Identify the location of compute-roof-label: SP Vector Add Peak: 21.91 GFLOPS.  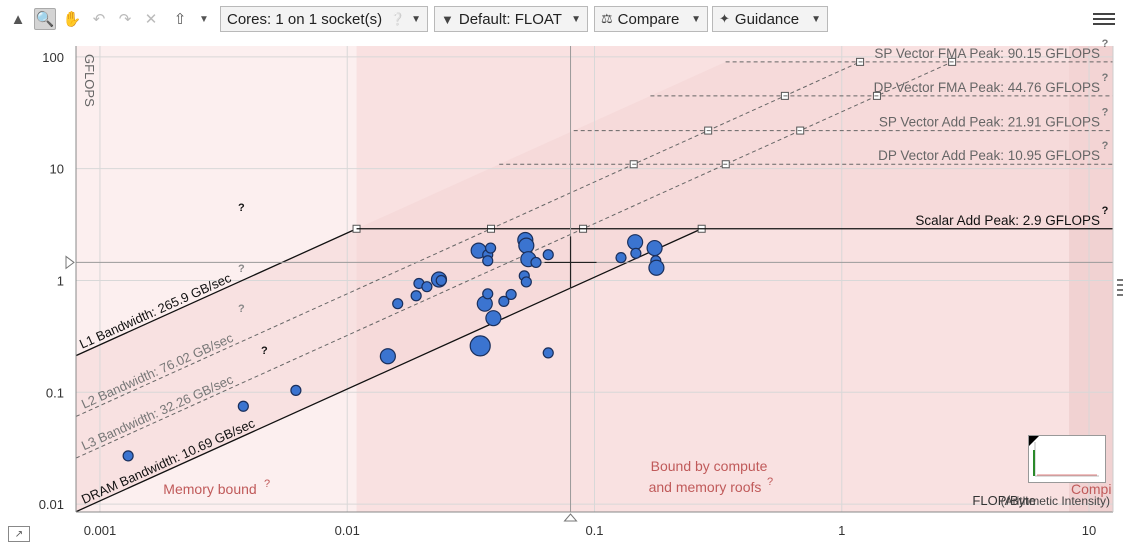
(989, 122).